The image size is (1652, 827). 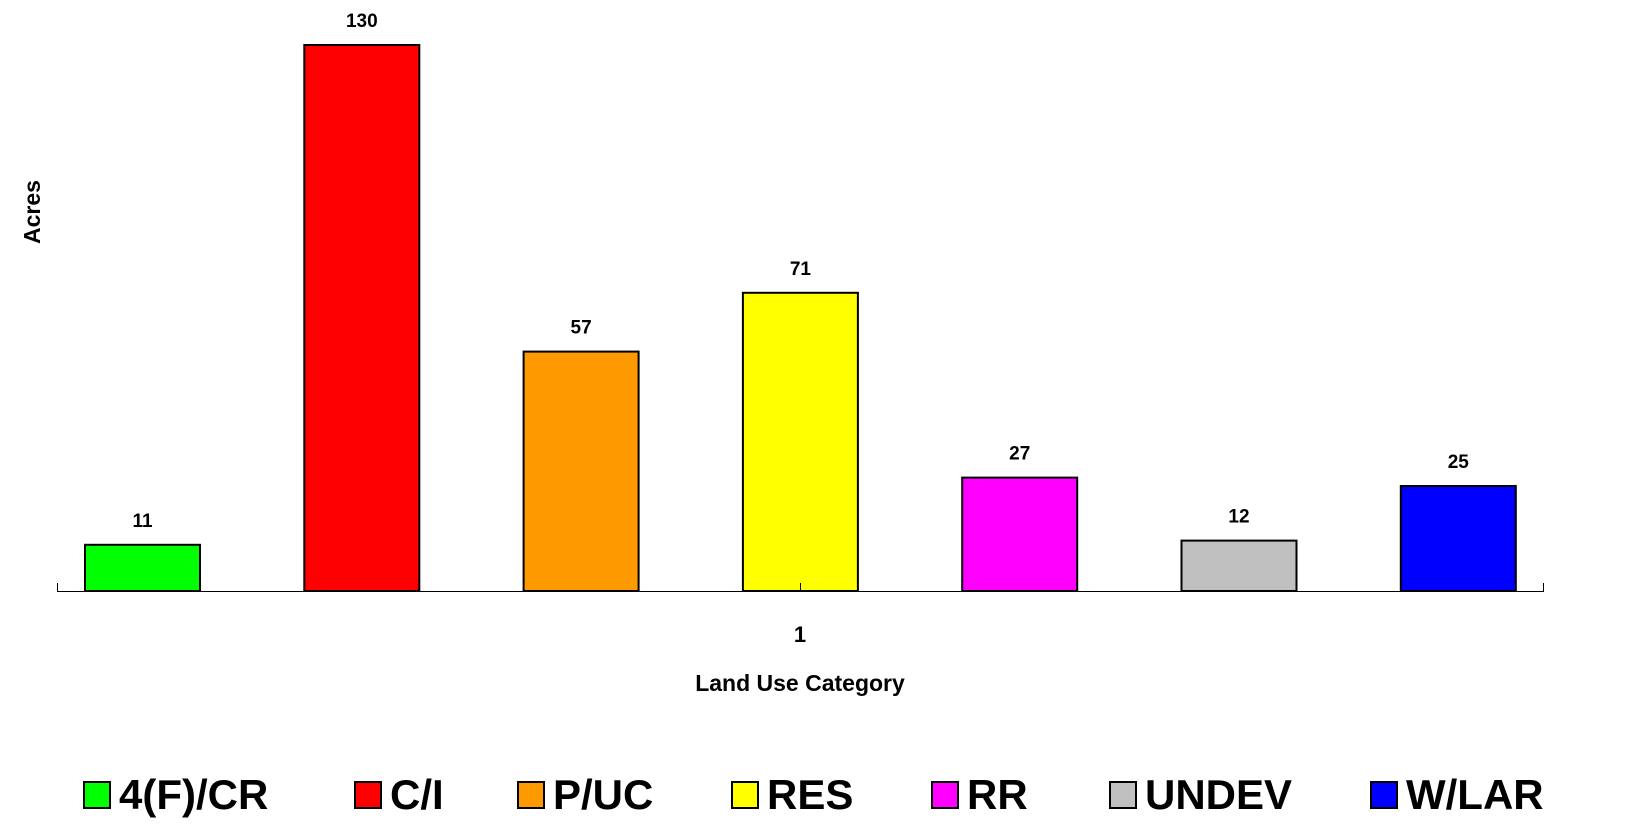 I want to click on legend-label: C/I, so click(x=417, y=794).